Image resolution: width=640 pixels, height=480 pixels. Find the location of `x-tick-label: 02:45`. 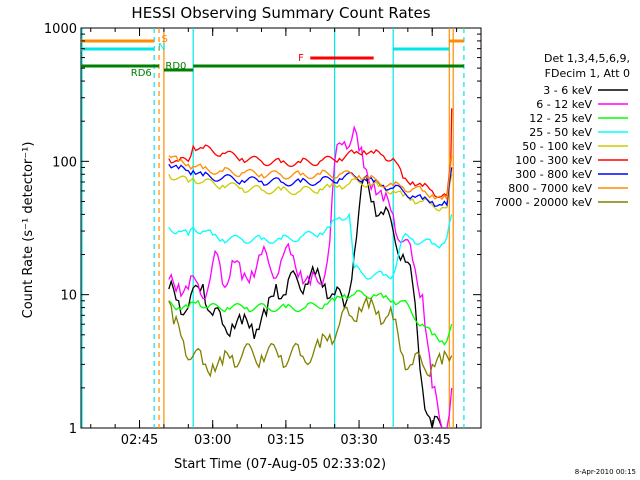

x-tick-label: 02:45 is located at coordinates (139, 440).